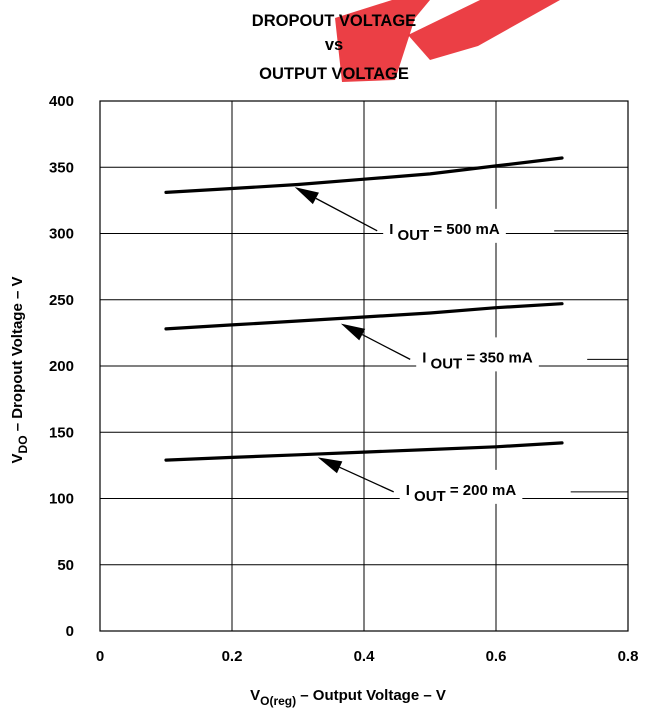  What do you see at coordinates (61, 499) in the screenshot?
I see `y-tick-label: 100` at bounding box center [61, 499].